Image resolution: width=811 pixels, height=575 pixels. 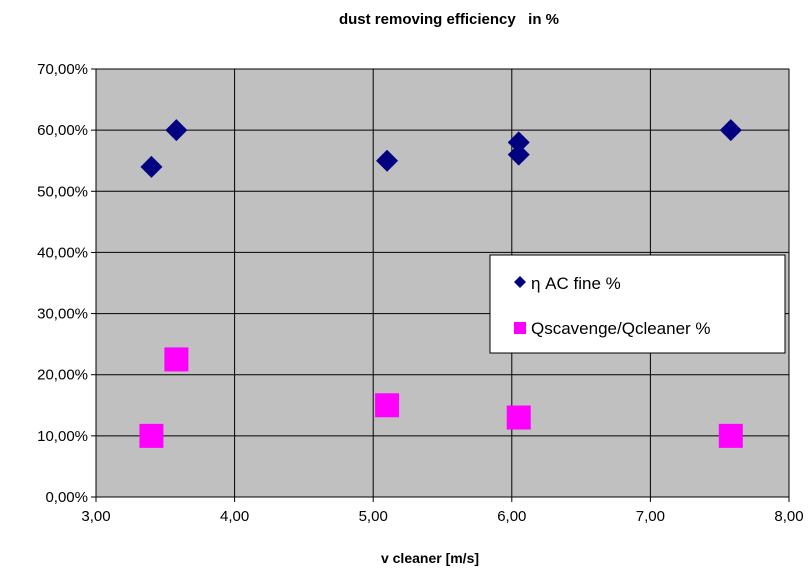 I want to click on x-tick-label: 8,00, so click(x=788, y=516).